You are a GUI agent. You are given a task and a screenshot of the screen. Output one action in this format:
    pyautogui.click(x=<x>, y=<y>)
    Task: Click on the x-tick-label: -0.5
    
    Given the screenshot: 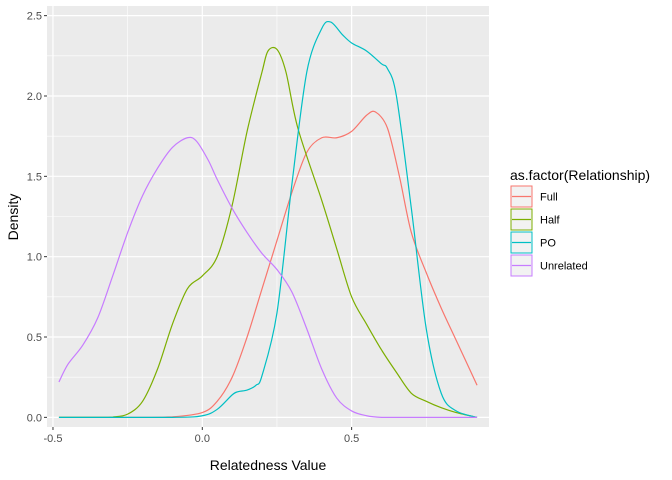 What is the action you would take?
    pyautogui.click(x=52, y=439)
    